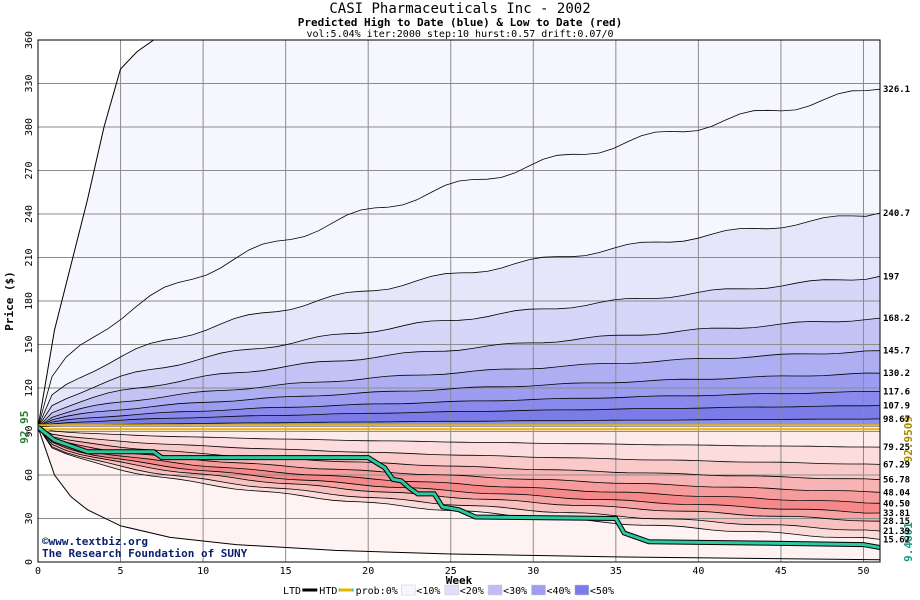 The image size is (920, 600). Describe the element at coordinates (29, 214) in the screenshot. I see `y-tick-label-240: 240` at that location.